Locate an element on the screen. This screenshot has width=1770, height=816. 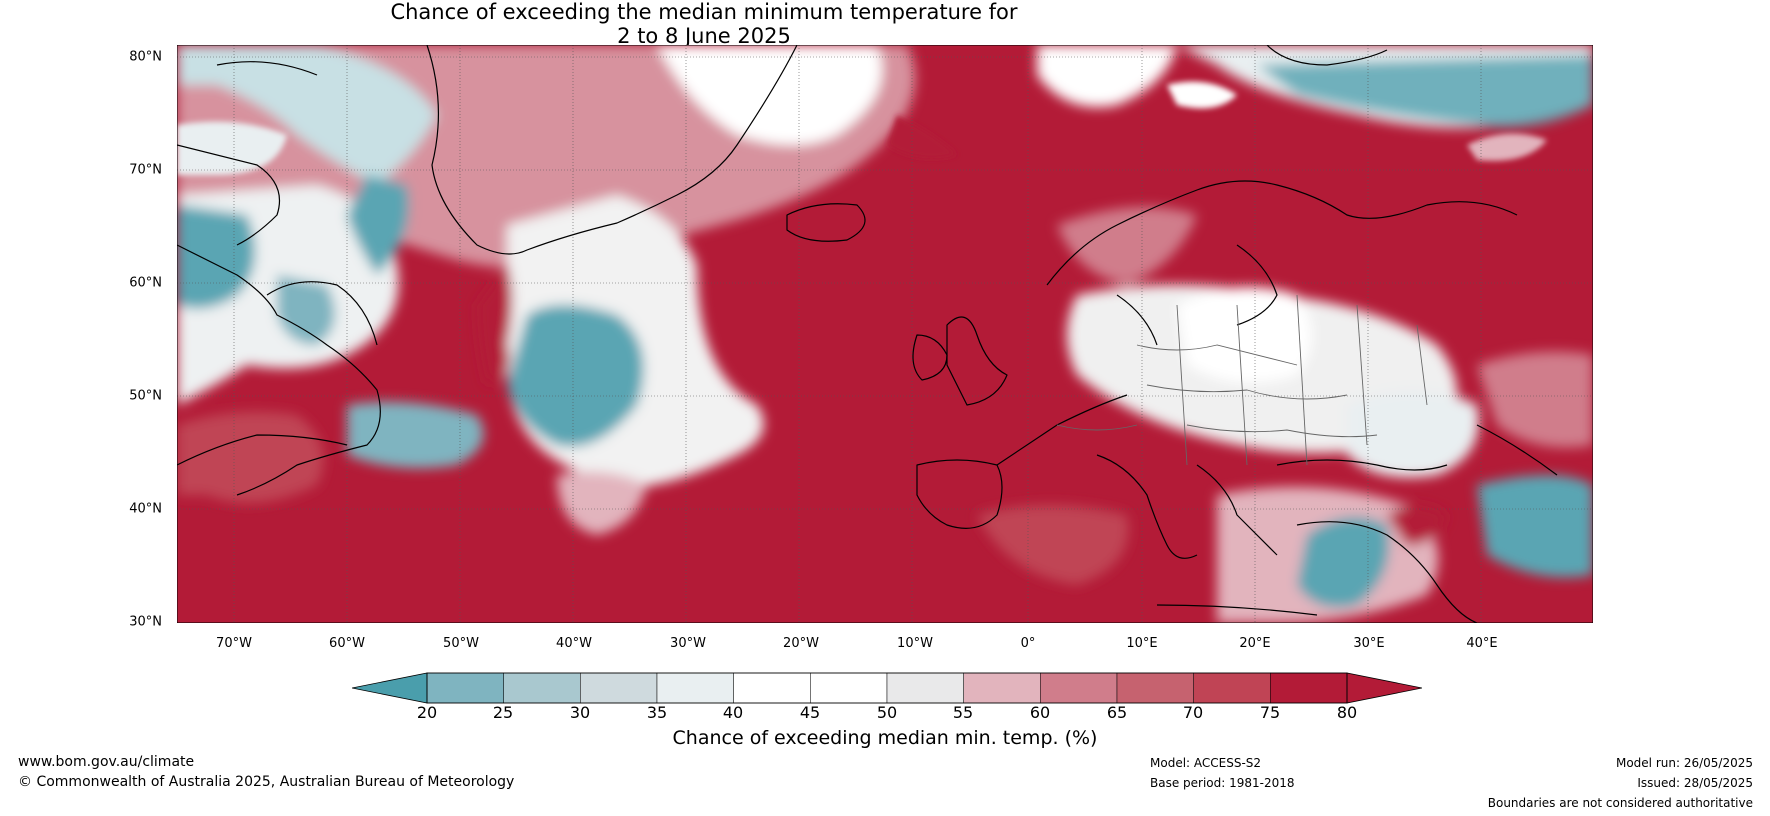
colorbar-tick-50: 50 is located at coordinates (887, 712).